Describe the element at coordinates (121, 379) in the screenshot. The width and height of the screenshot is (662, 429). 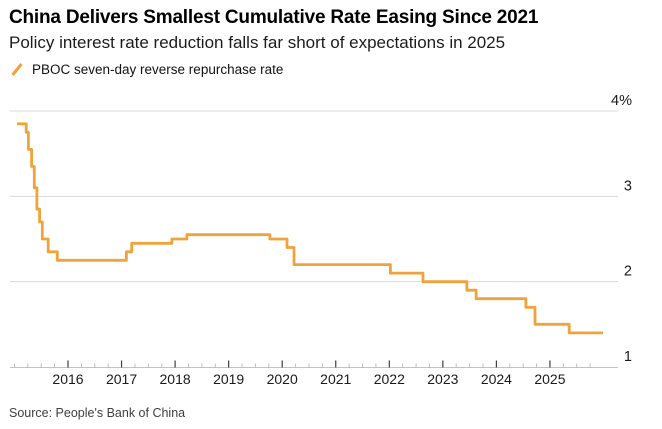
I see `x-tick-label: 2017` at that location.